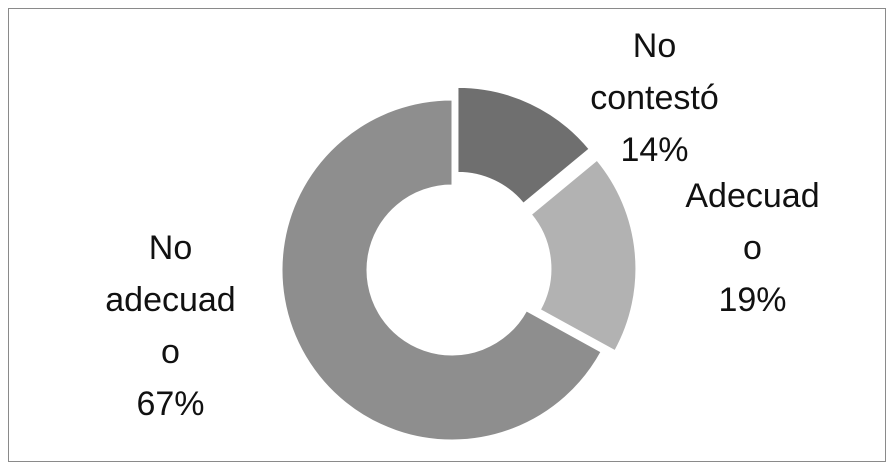 The image size is (896, 472). I want to click on category-label: No adecuado, so click(170, 300).